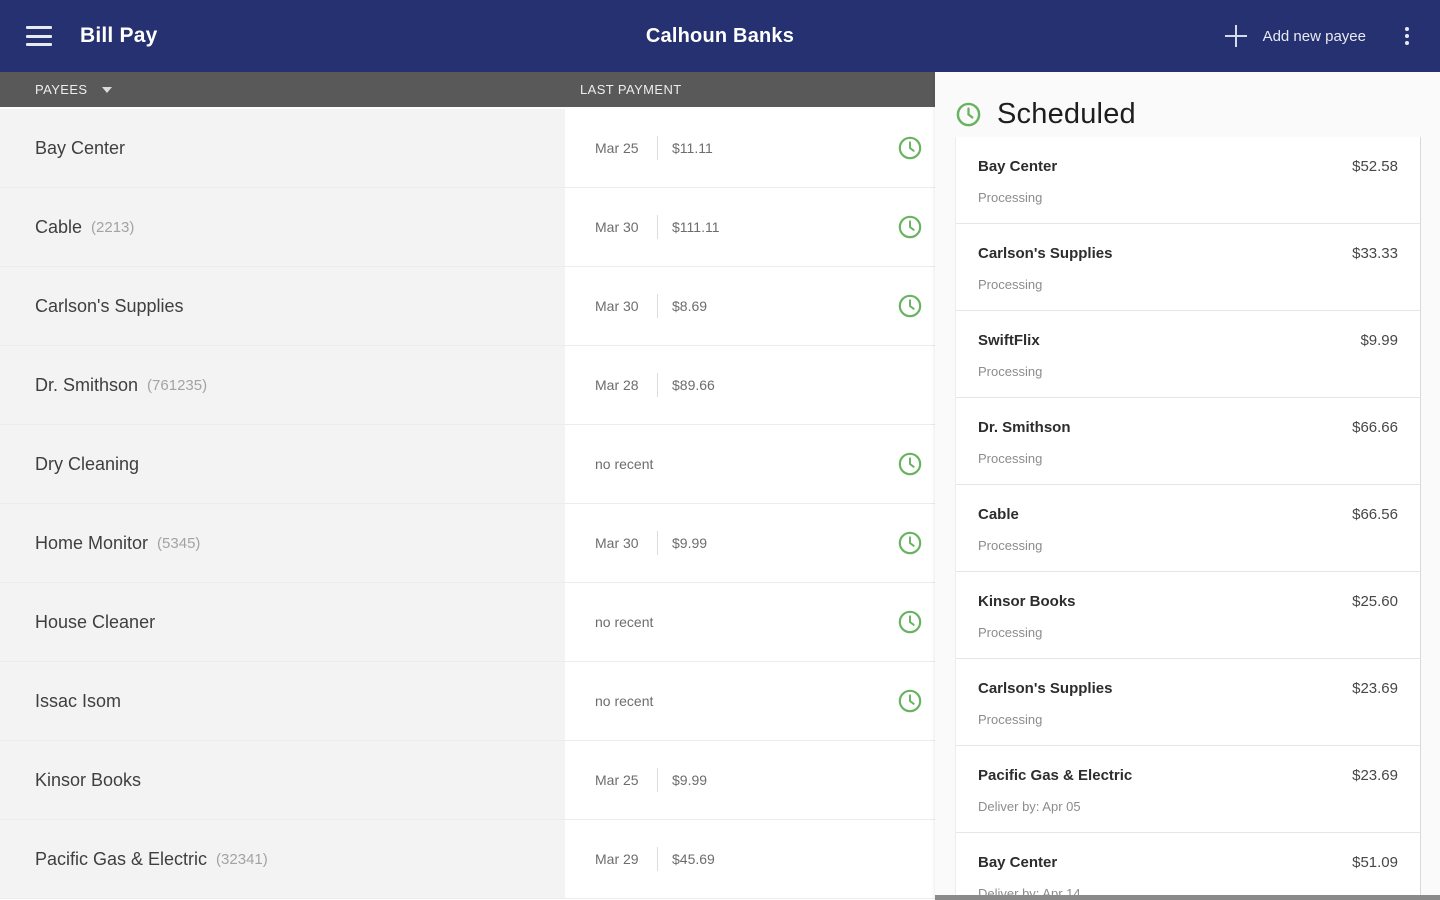 The image size is (1440, 900). I want to click on payee-name-cell: Pacific Gas & Electric (32341), so click(282, 859).